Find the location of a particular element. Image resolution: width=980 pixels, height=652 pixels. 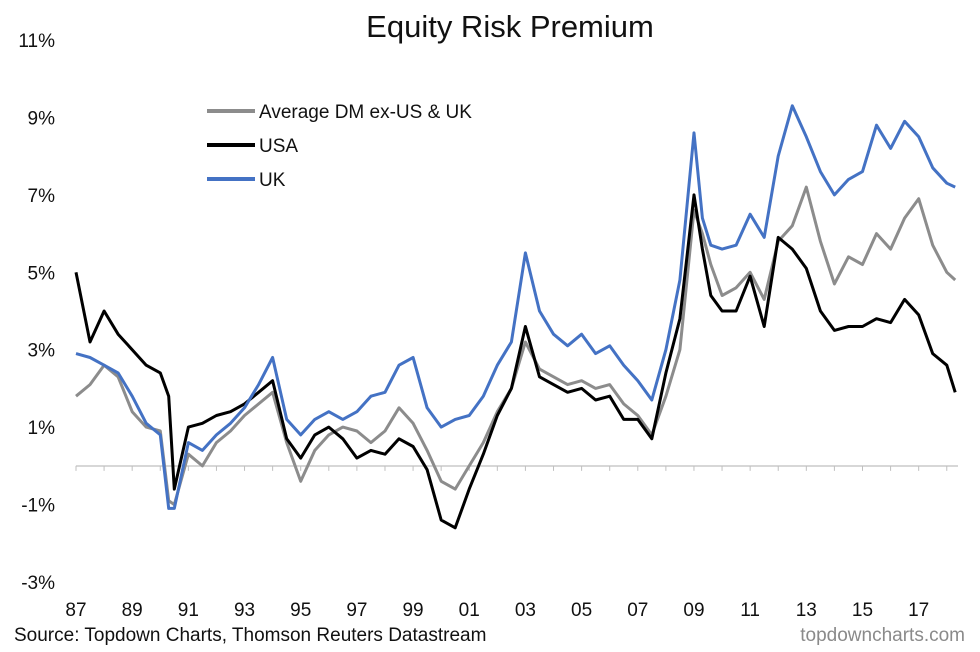

y-tick-label: -1% is located at coordinates (38, 506).